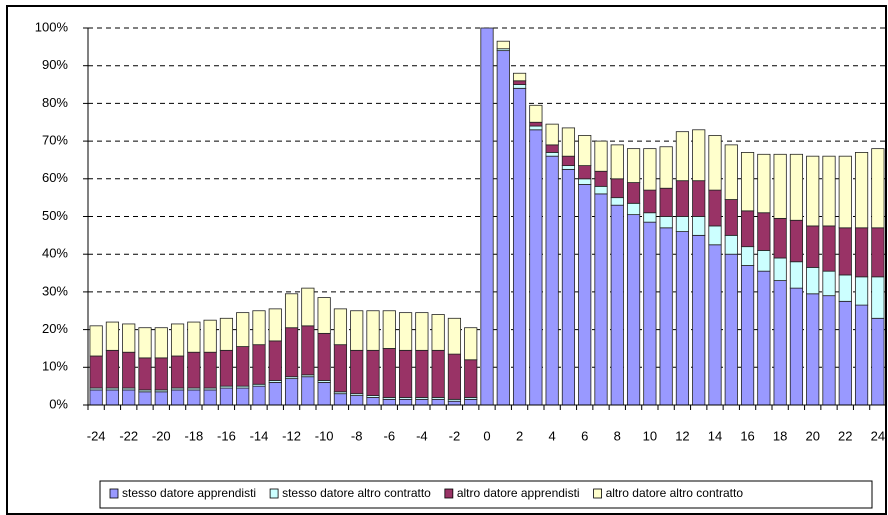 The image size is (888, 515). Describe the element at coordinates (422, 435) in the screenshot. I see `x-tick-label: -4` at that location.